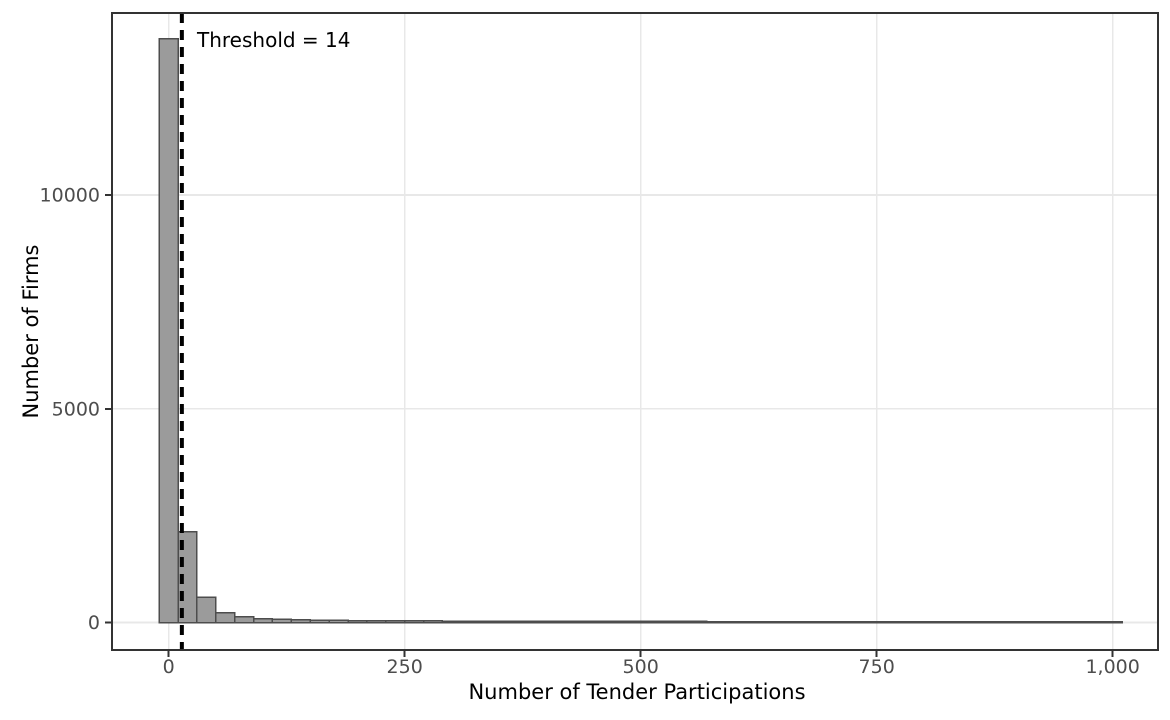 The width and height of the screenshot is (1170, 720). What do you see at coordinates (31, 332) in the screenshot?
I see `y-axis-title: Number of Firms` at bounding box center [31, 332].